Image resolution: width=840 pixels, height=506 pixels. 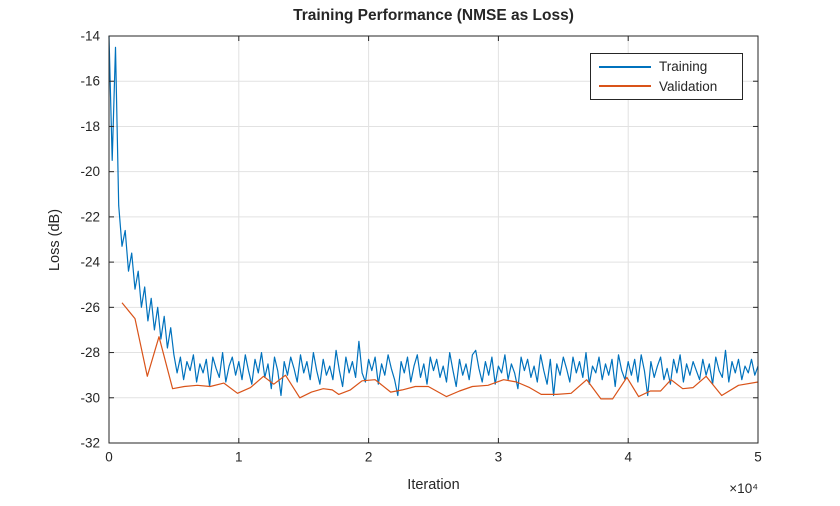 What do you see at coordinates (743, 488) in the screenshot?
I see `x-axis-exponent-label: ×10⁴` at bounding box center [743, 488].